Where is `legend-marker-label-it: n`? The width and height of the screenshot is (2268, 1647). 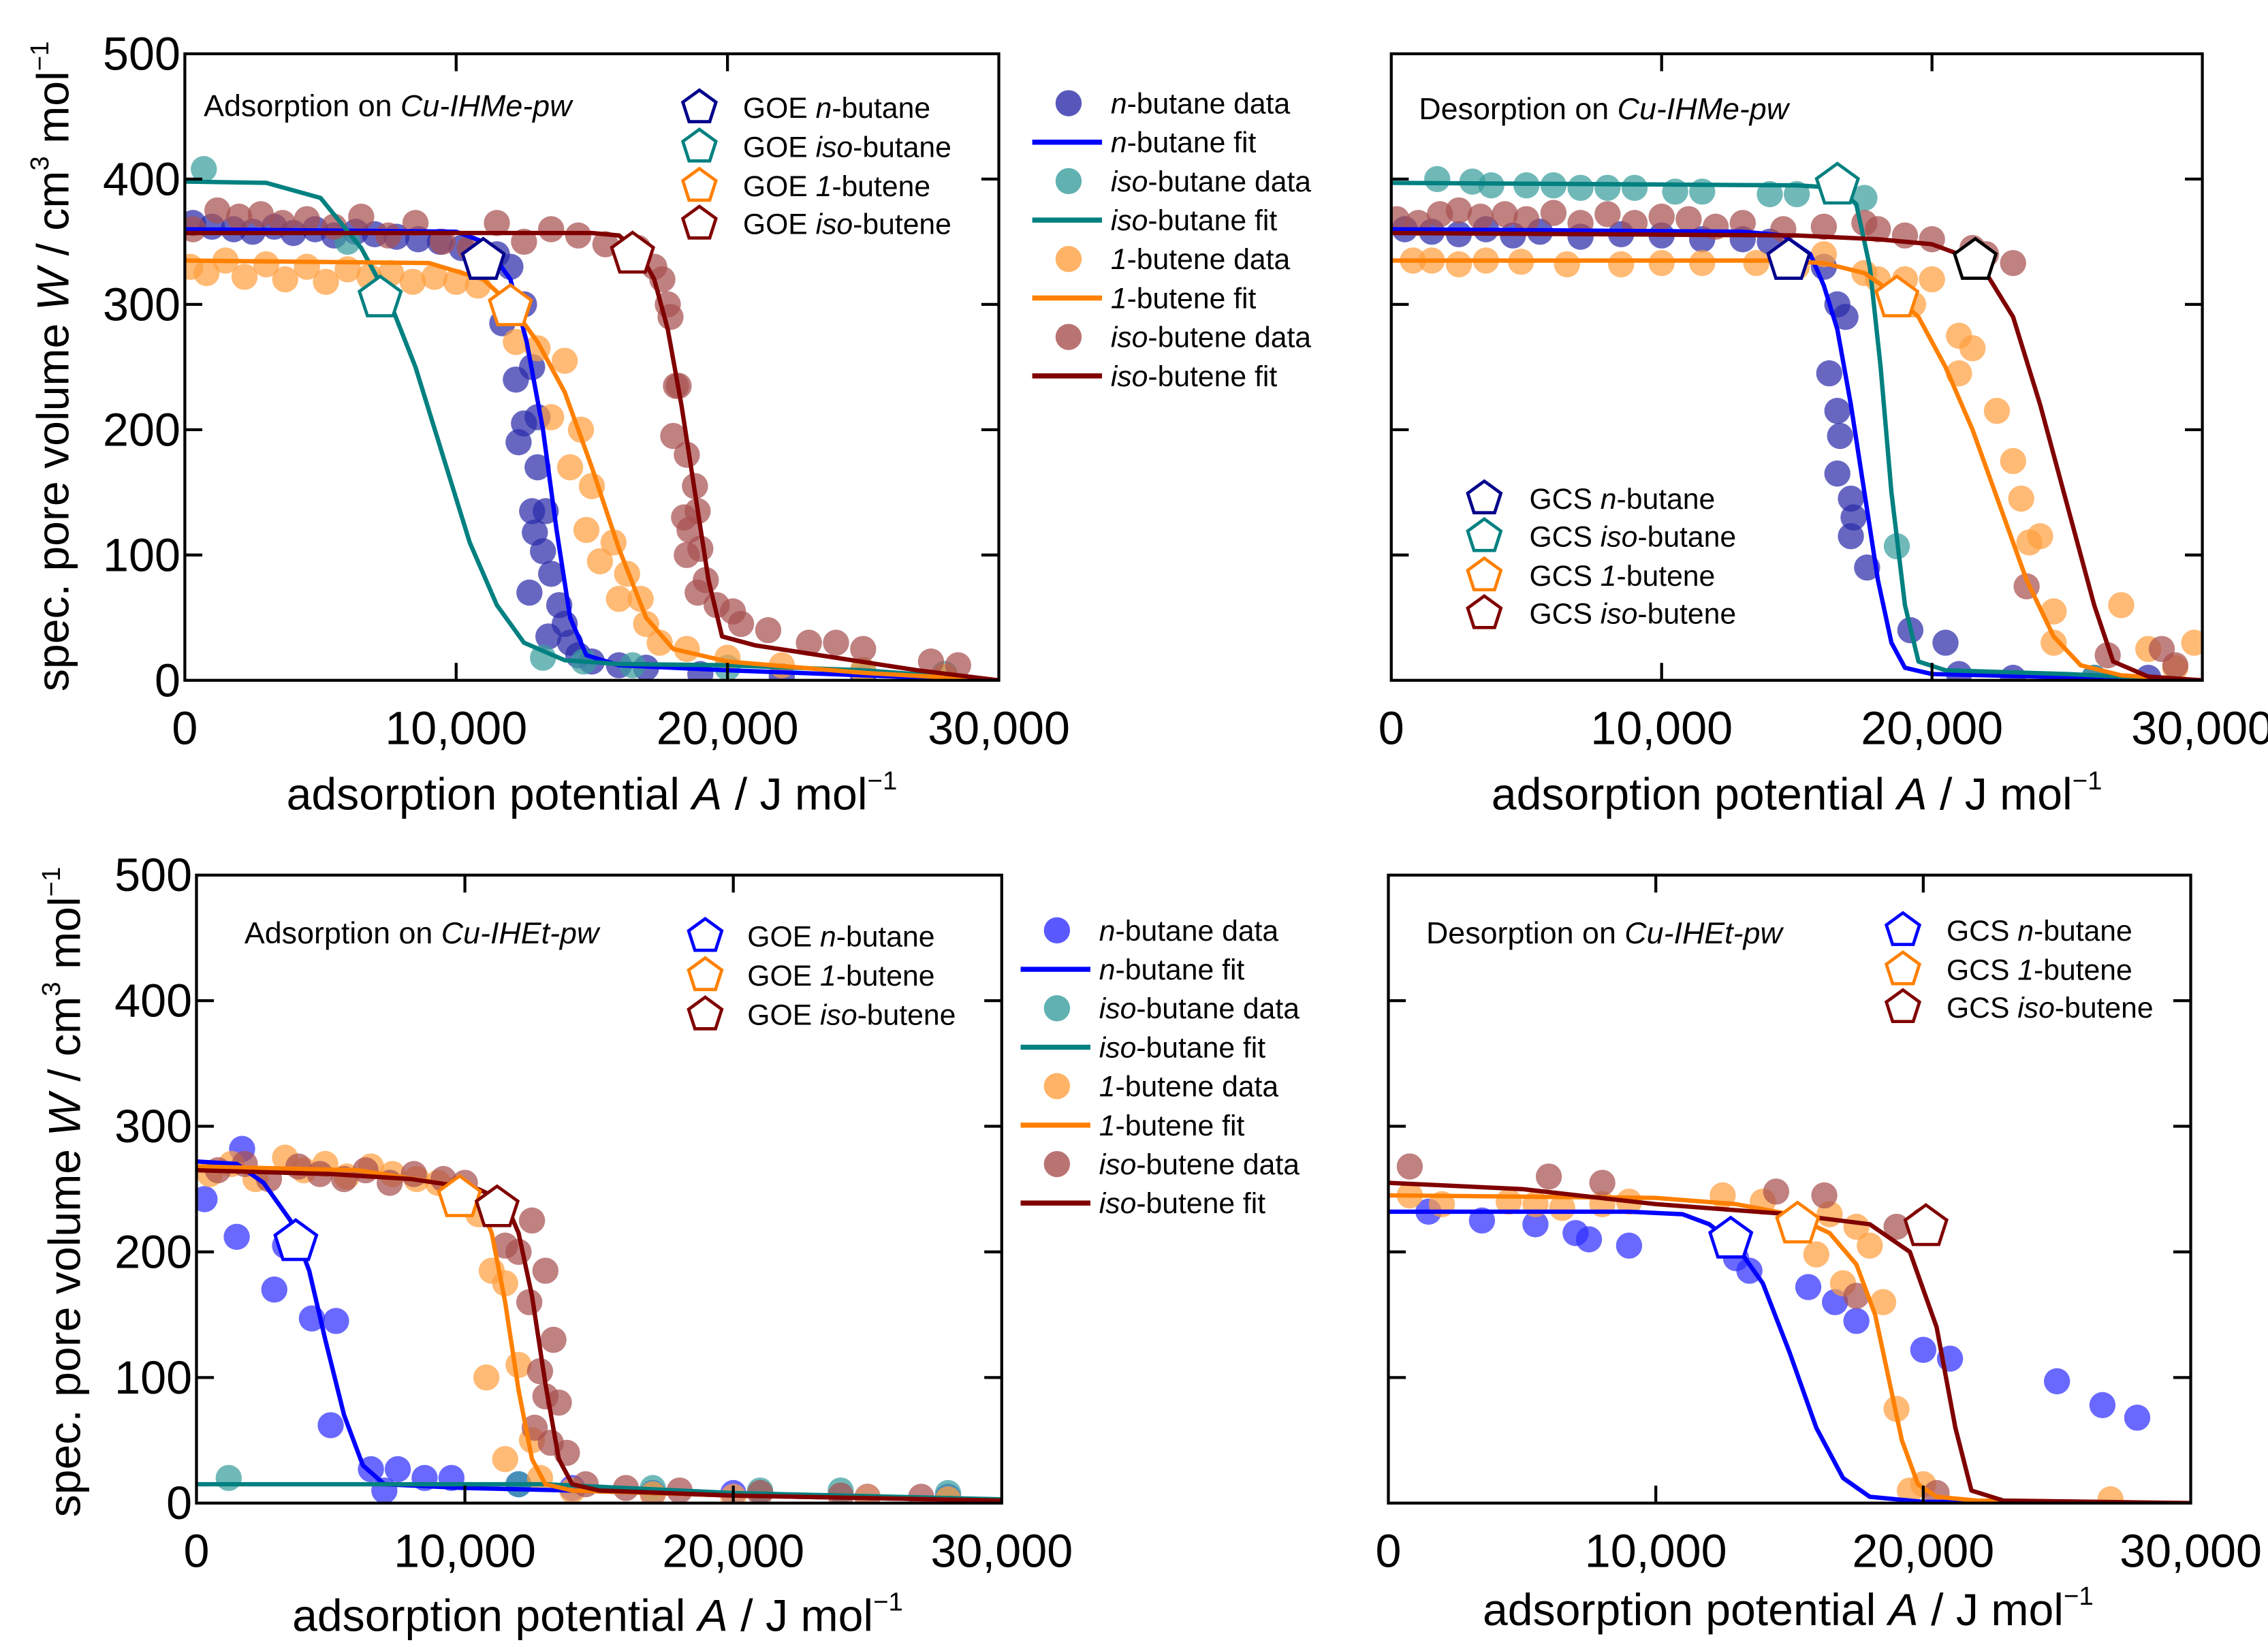 legend-marker-label-it: n is located at coordinates (2025, 931).